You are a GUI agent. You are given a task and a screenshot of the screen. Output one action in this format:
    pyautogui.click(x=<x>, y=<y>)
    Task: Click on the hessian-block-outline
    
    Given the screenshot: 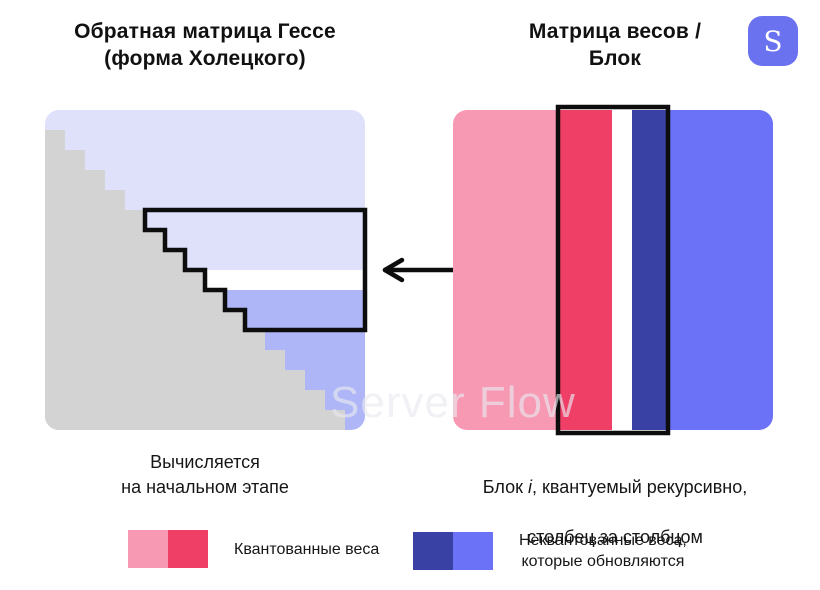 What is the action you would take?
    pyautogui.click(x=255, y=270)
    